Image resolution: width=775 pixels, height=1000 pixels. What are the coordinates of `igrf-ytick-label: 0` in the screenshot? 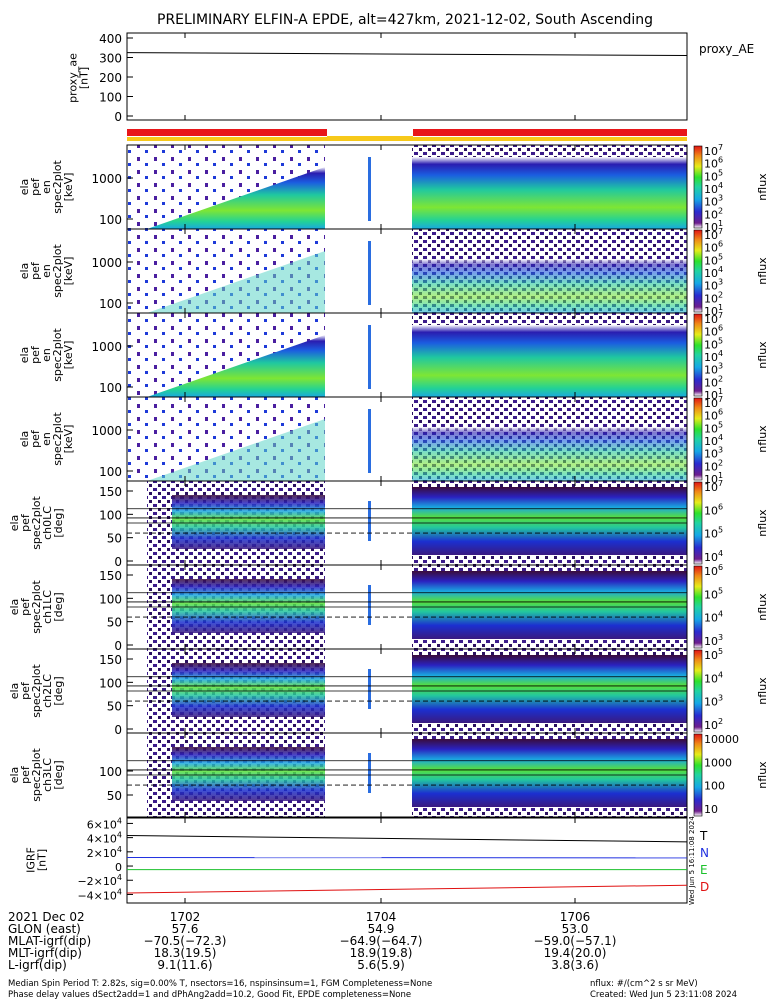 It's located at (118, 867).